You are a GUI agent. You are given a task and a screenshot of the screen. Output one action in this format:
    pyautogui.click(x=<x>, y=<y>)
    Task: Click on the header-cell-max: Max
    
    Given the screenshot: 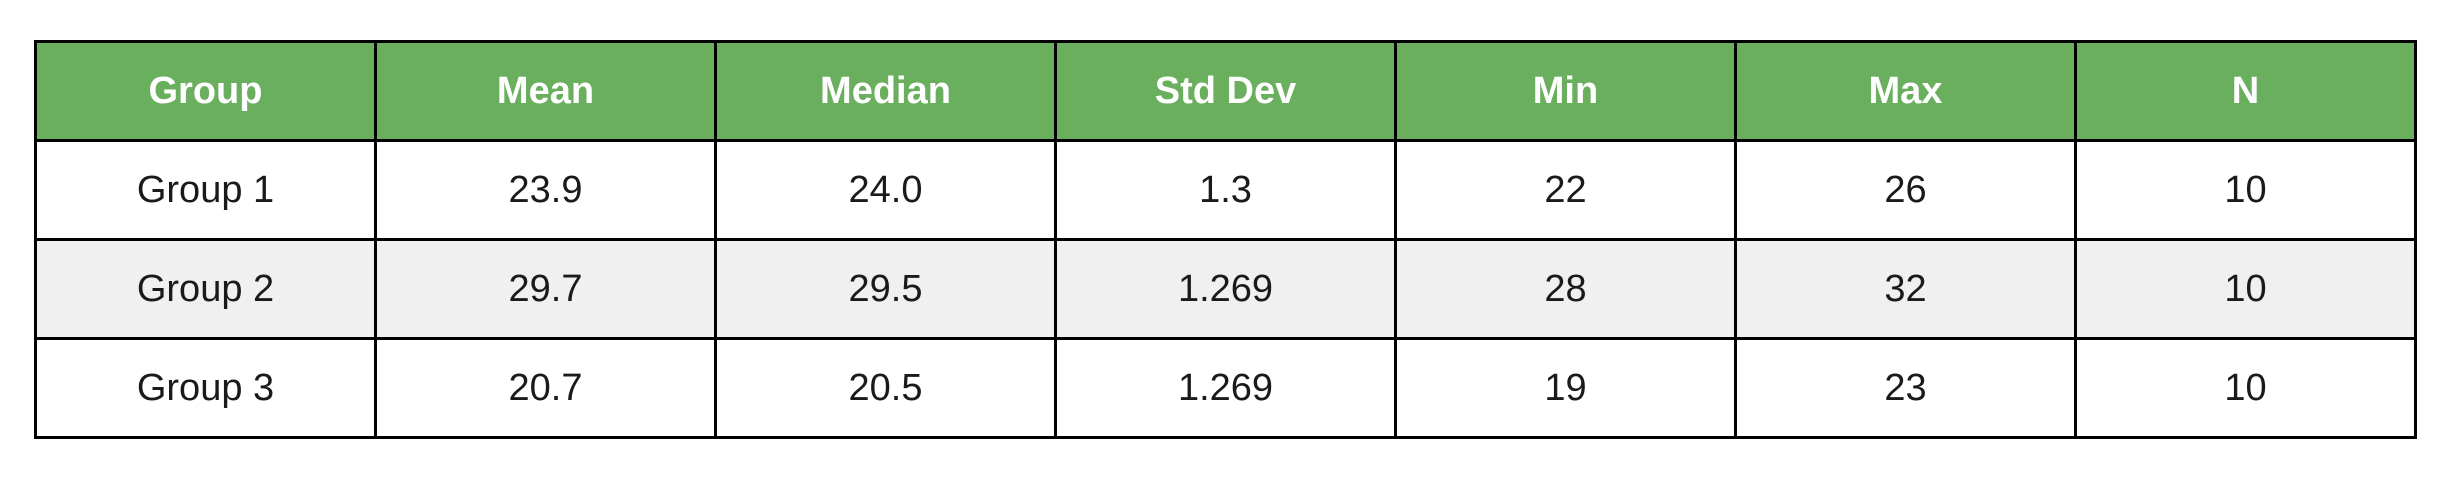 What is the action you would take?
    pyautogui.click(x=1905, y=91)
    